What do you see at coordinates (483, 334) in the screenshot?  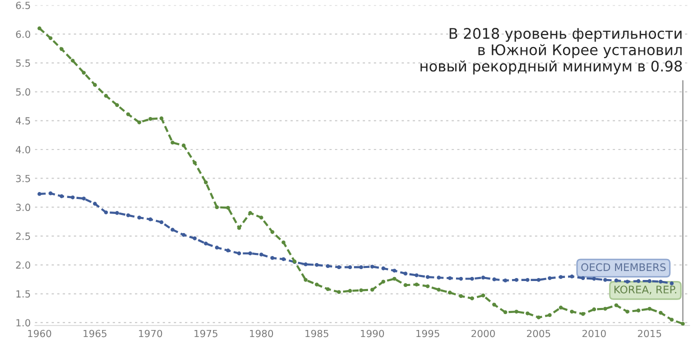 I see `x-tick-label: 2000` at bounding box center [483, 334].